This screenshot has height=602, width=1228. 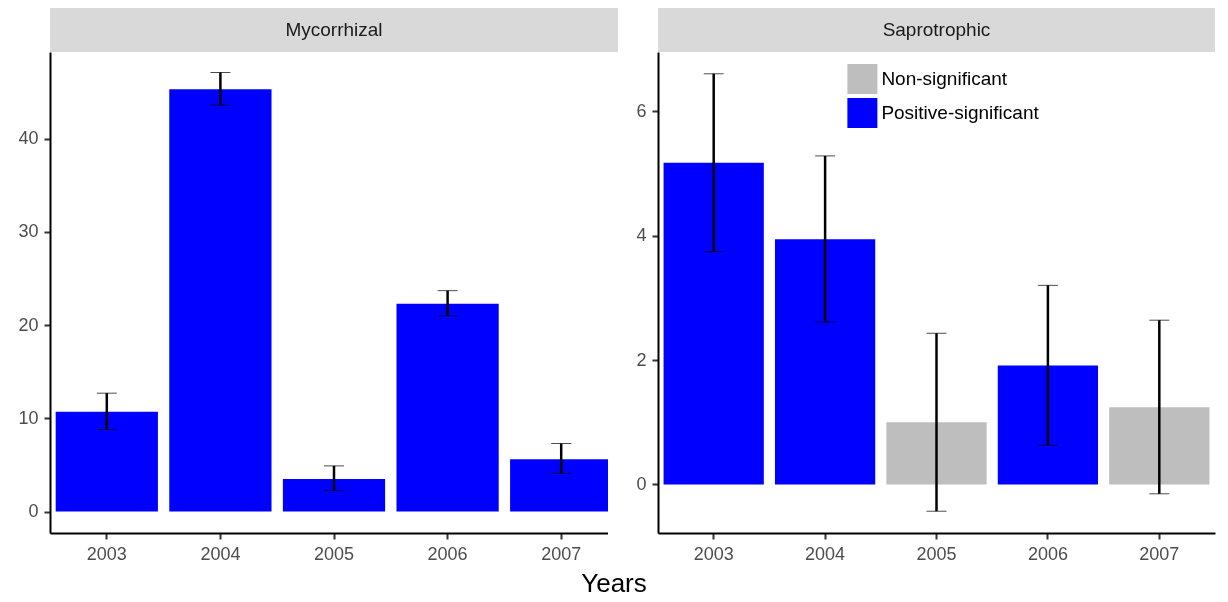 I want to click on y-tick-label: 6, so click(x=641, y=110).